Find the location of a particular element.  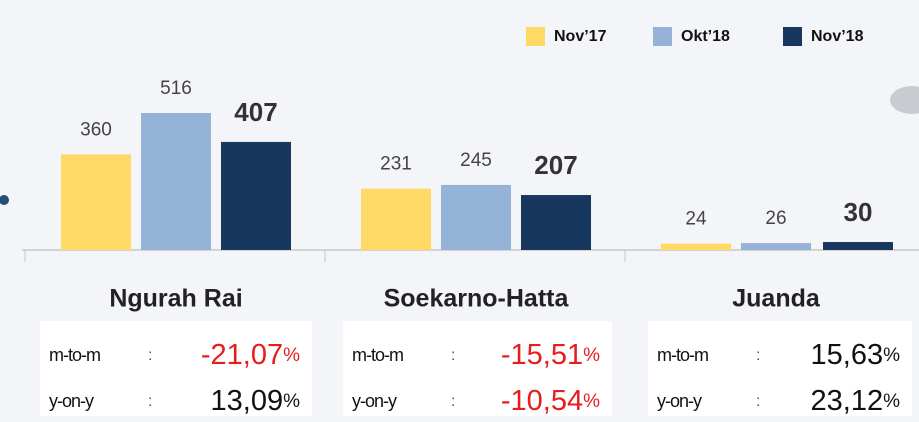

stat-number: -15,51 is located at coordinates (542, 355).